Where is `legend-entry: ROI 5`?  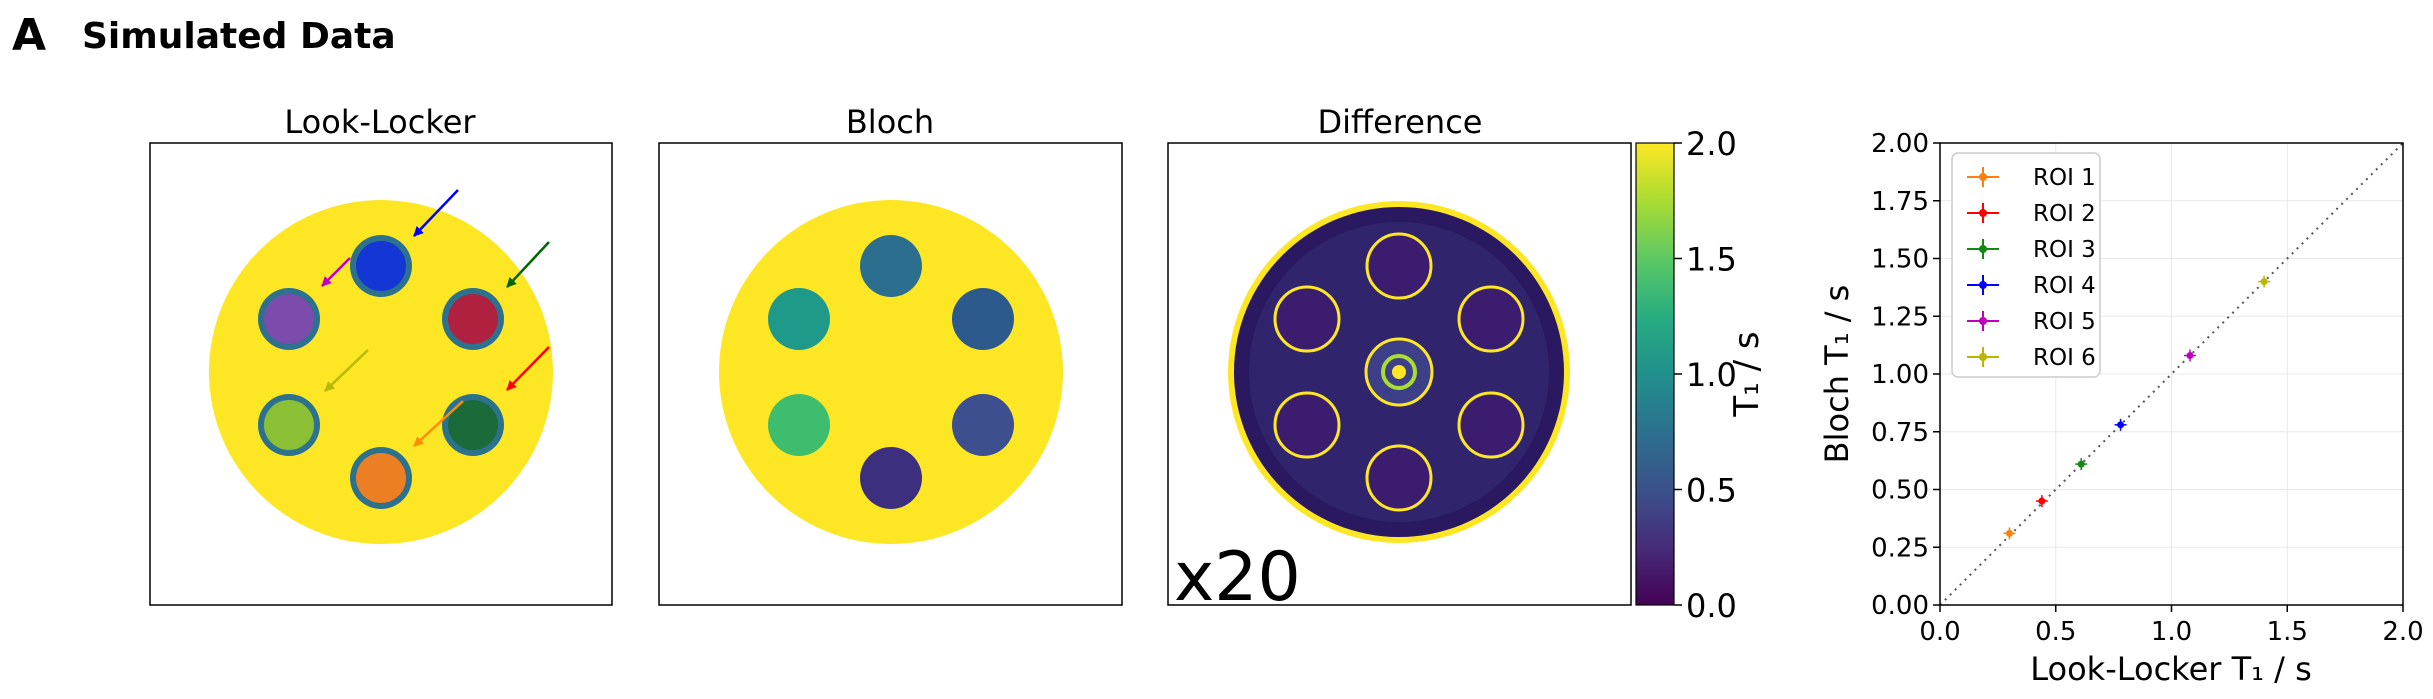
legend-entry: ROI 5 is located at coordinates (2031, 322).